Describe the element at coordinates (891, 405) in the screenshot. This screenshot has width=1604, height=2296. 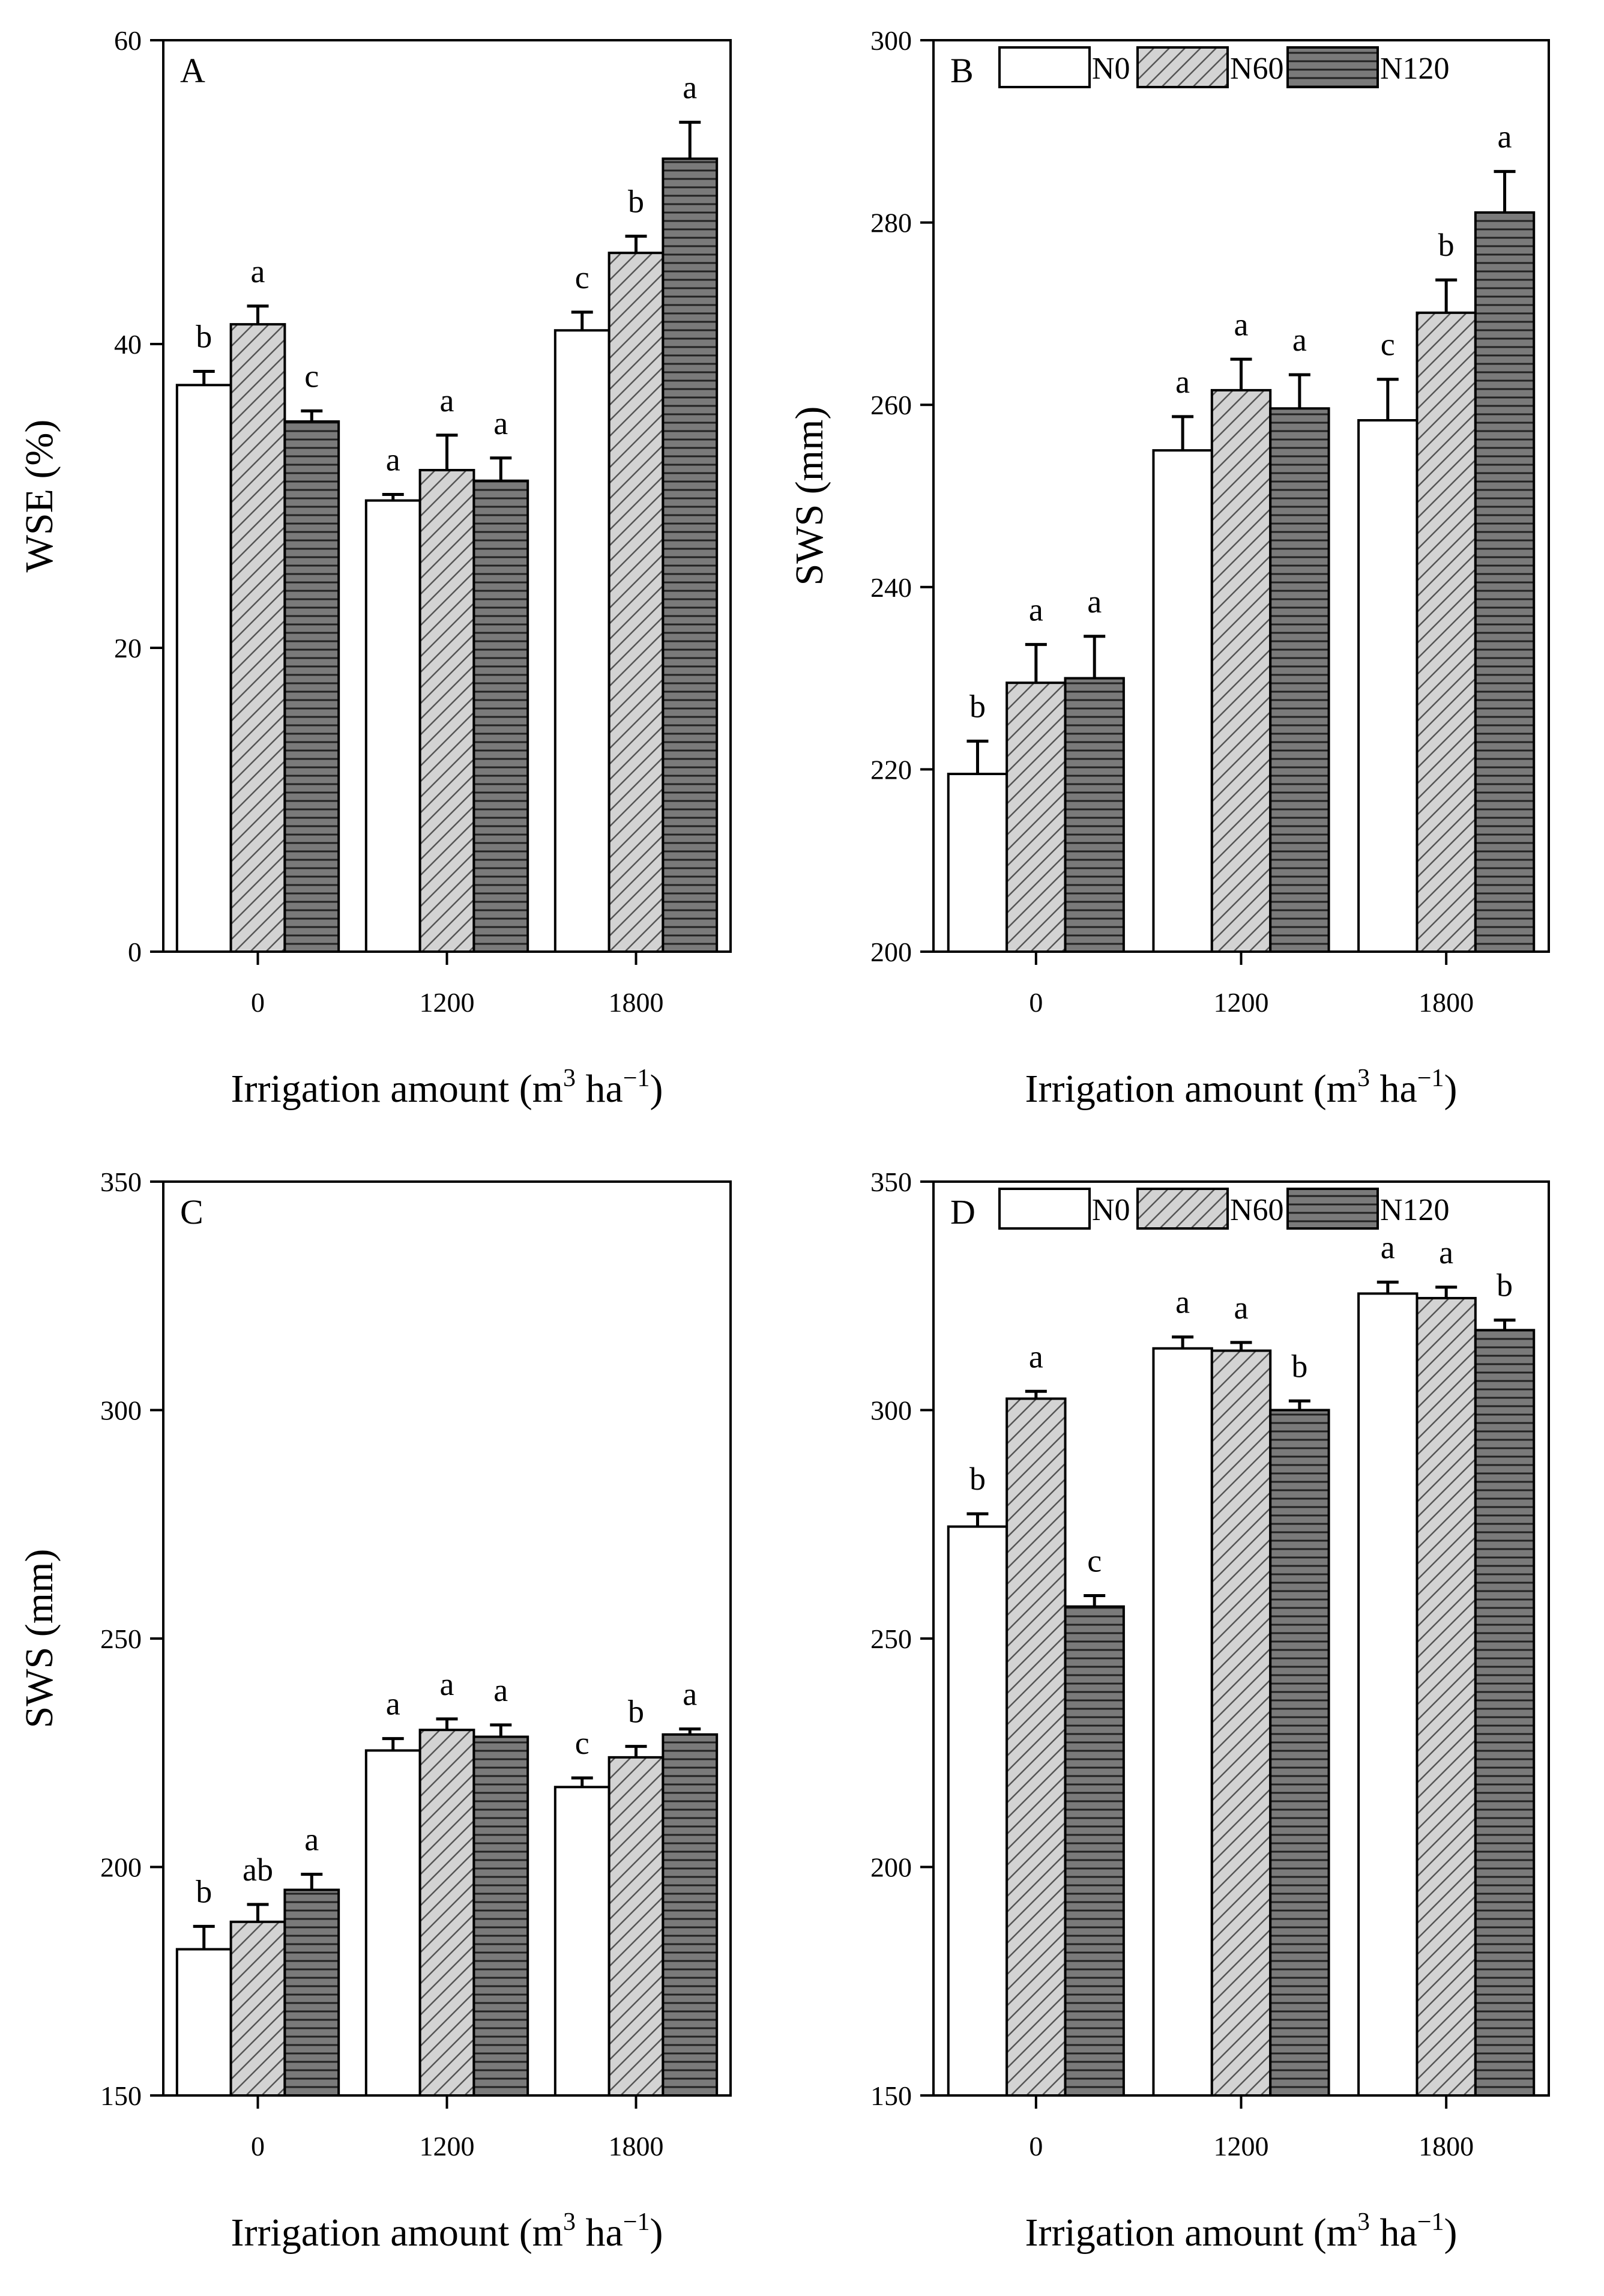
I see `y-tick-label: 260` at that location.